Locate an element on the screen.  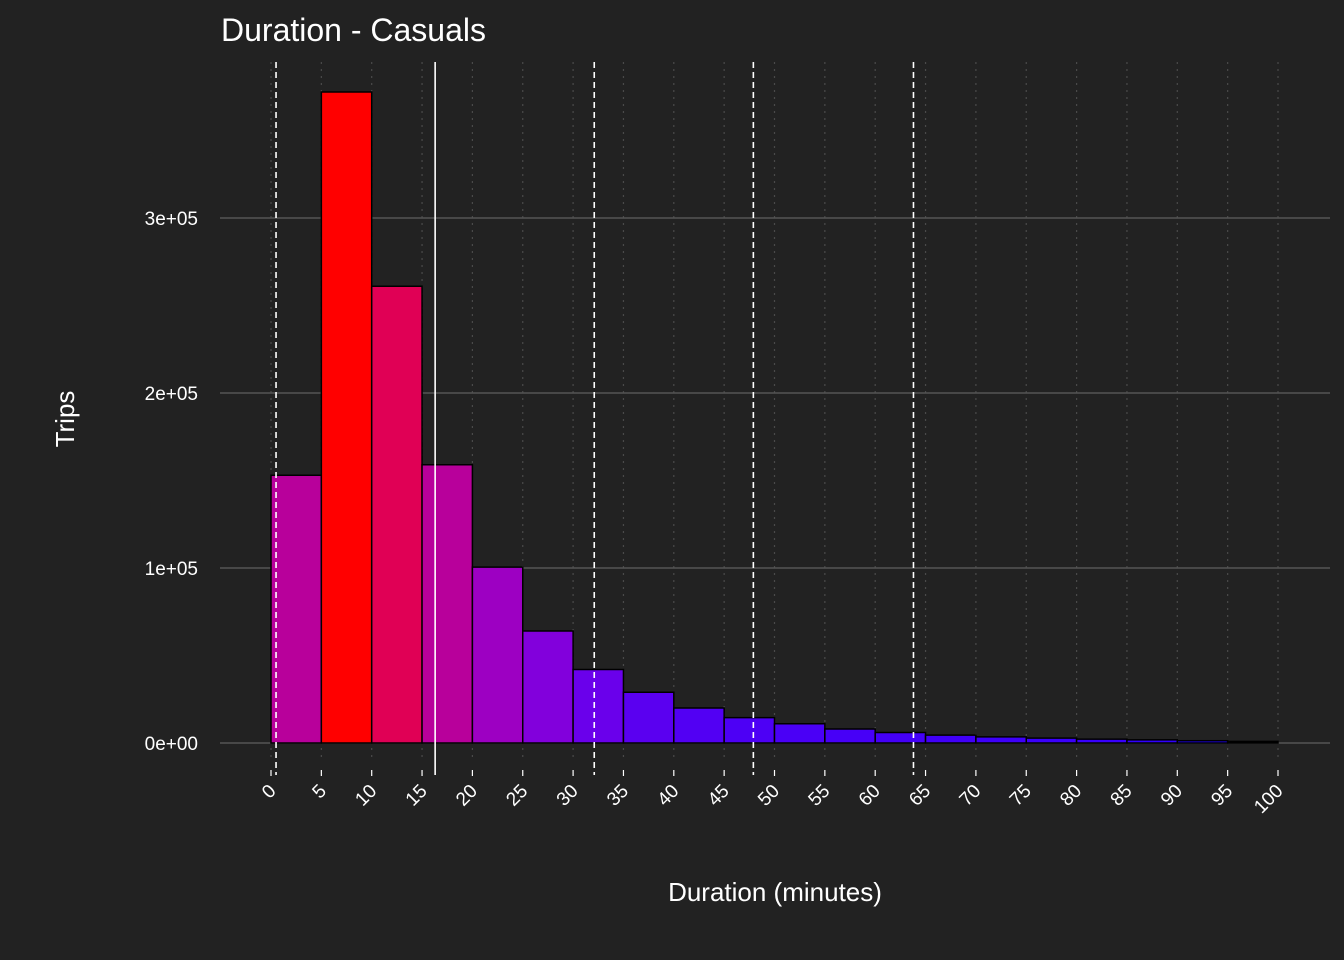
y-tick-labels: 0e+00 1e+05 2e+05 3e+05 is located at coordinates (171, 482).